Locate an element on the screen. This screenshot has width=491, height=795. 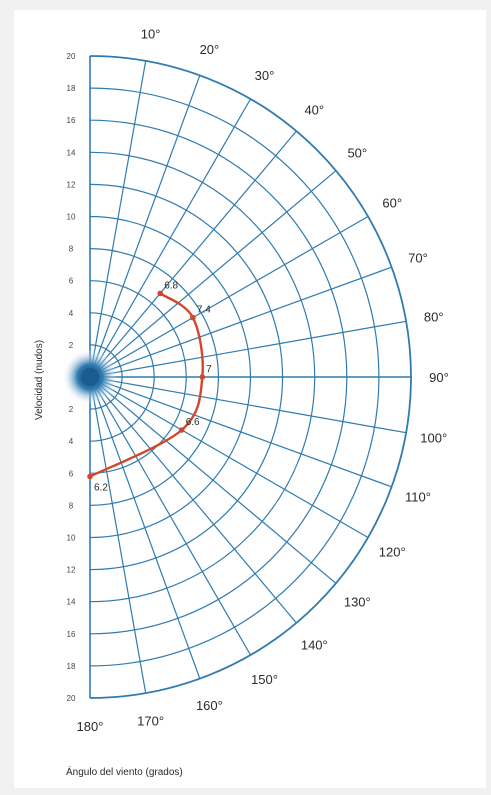
angle-tick-label: 180° is located at coordinates (90, 726).